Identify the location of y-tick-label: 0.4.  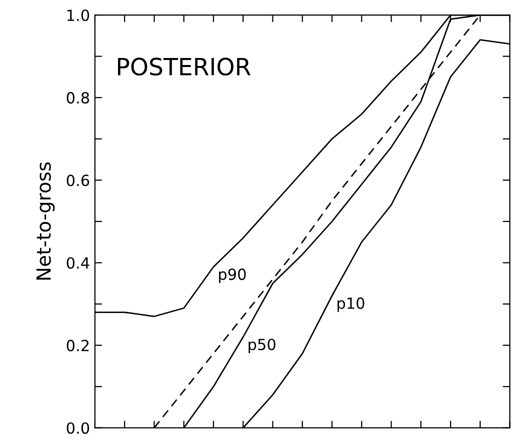
(78, 263).